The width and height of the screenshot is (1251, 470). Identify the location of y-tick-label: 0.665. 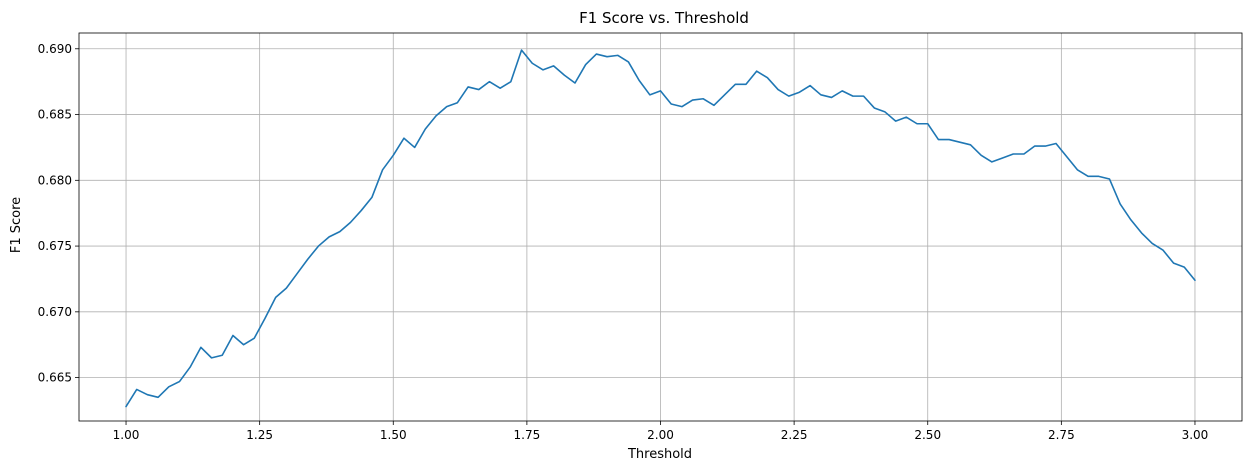
(55, 378).